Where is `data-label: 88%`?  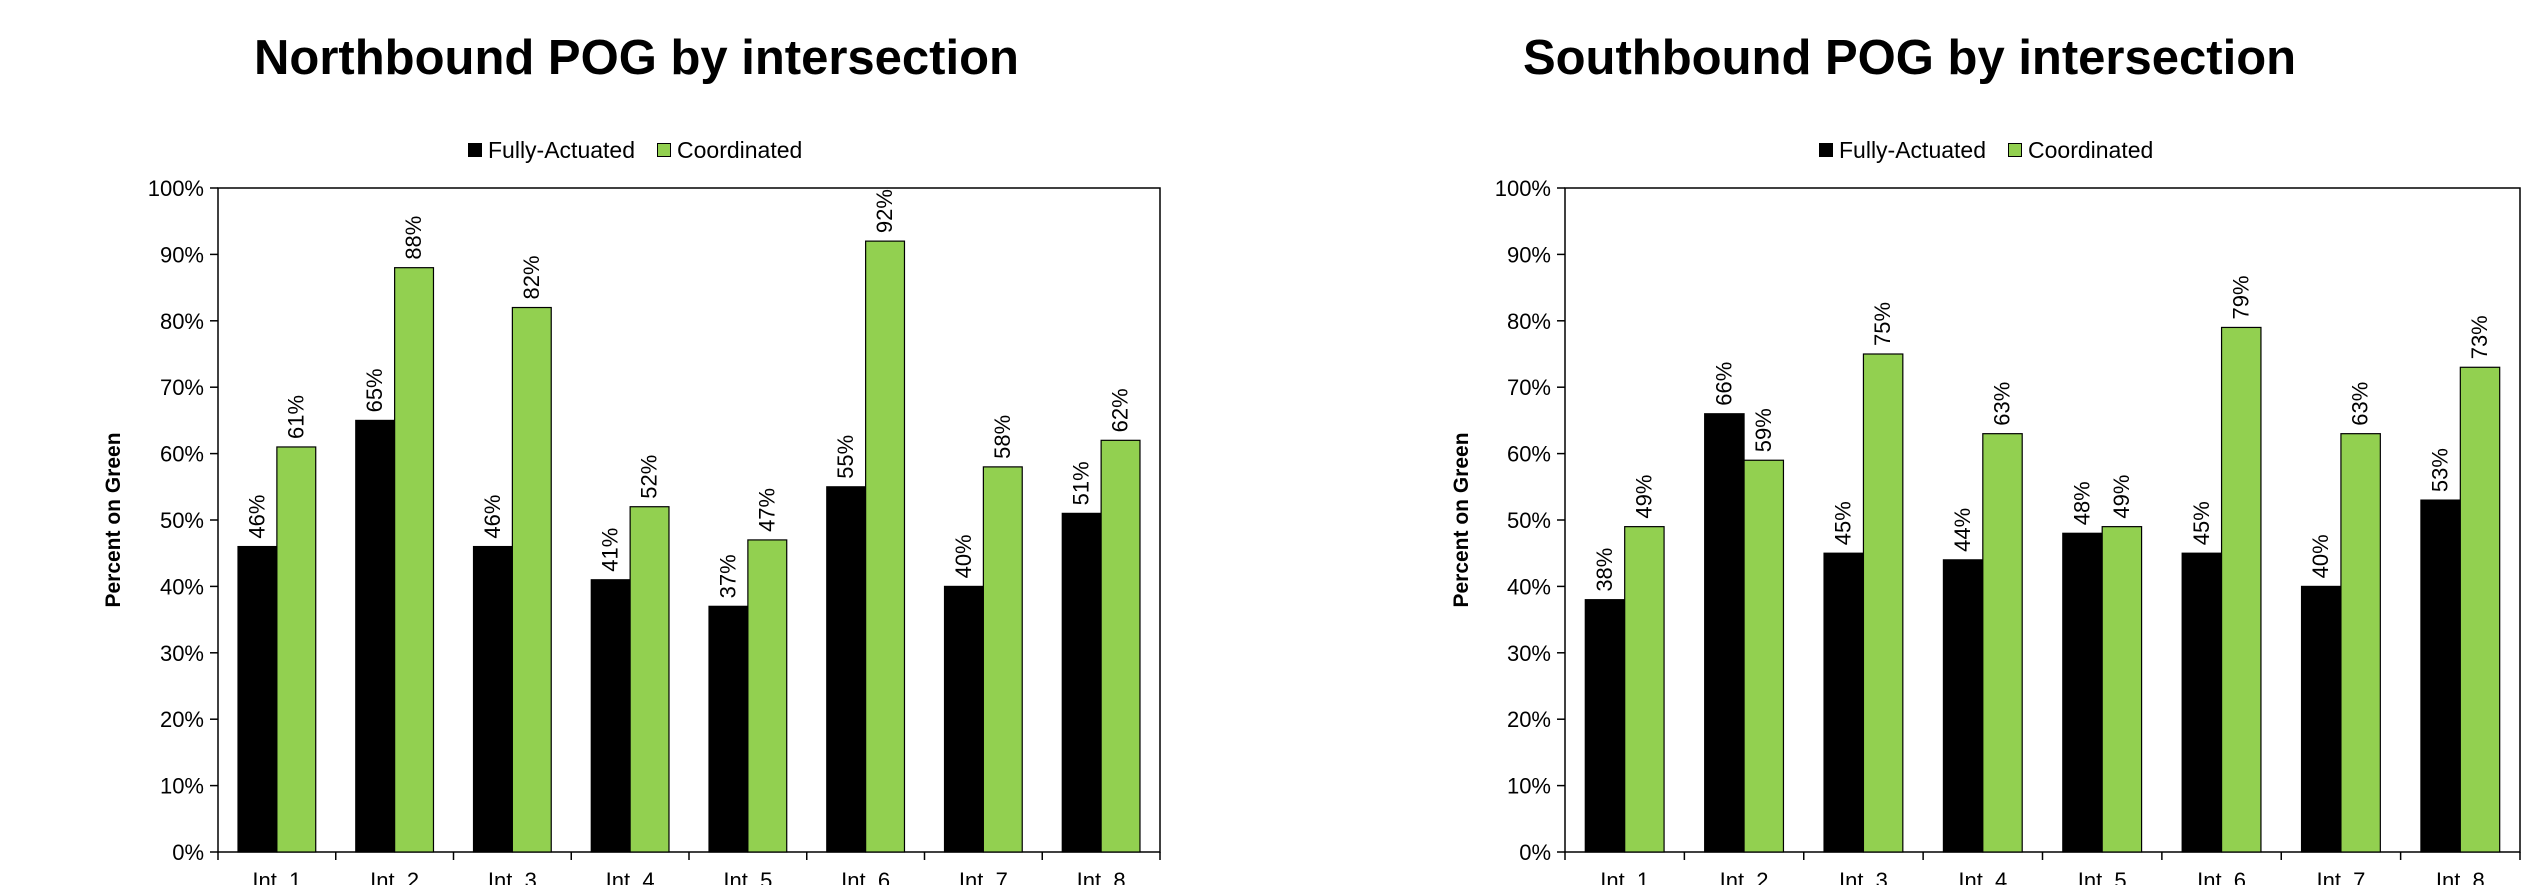 data-label: 88% is located at coordinates (413, 238).